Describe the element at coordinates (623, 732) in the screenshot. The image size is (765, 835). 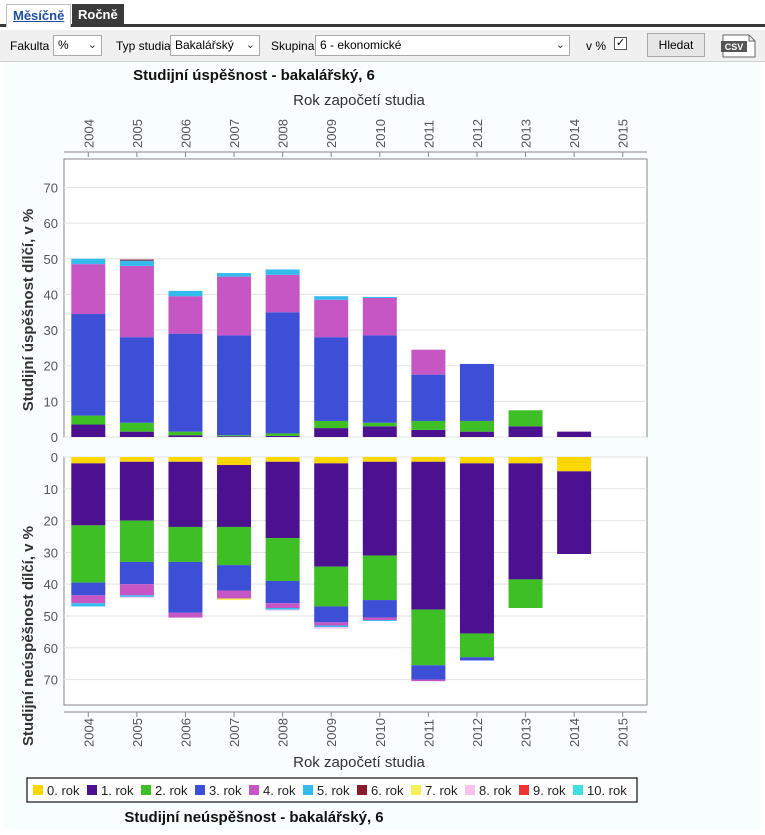
I see `bottom-x-tick-label: 2015` at that location.